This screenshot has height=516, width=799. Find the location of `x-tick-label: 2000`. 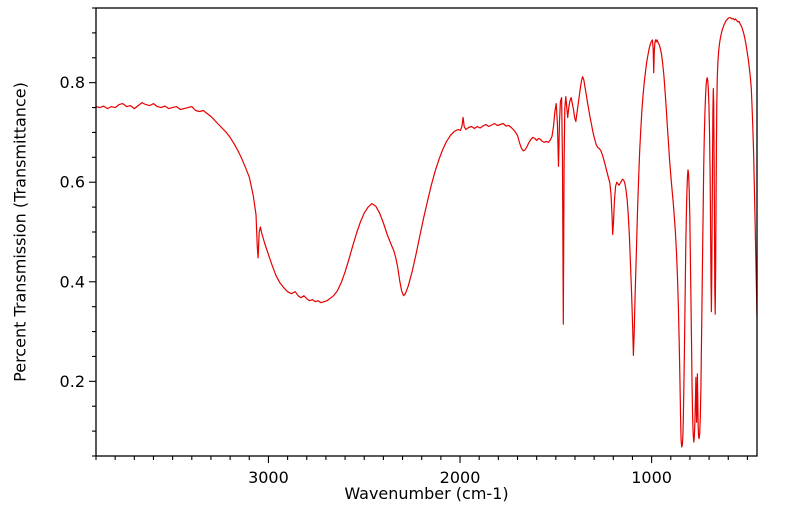

x-tick-label: 2000 is located at coordinates (460, 477).